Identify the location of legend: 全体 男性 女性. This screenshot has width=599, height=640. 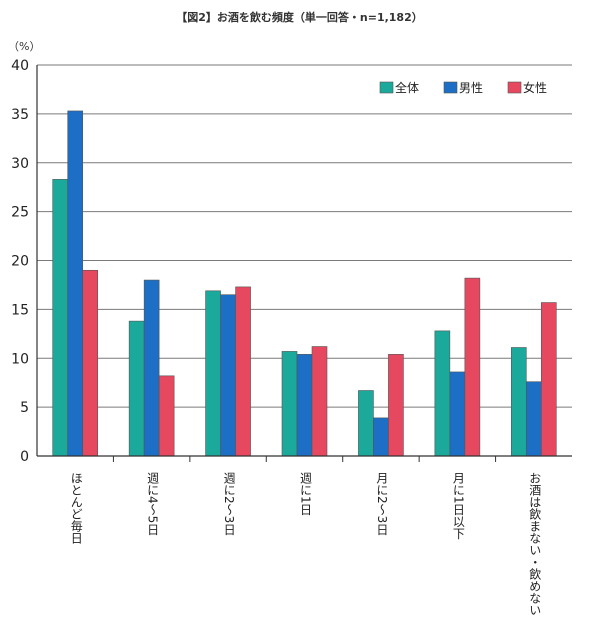
(463, 87).